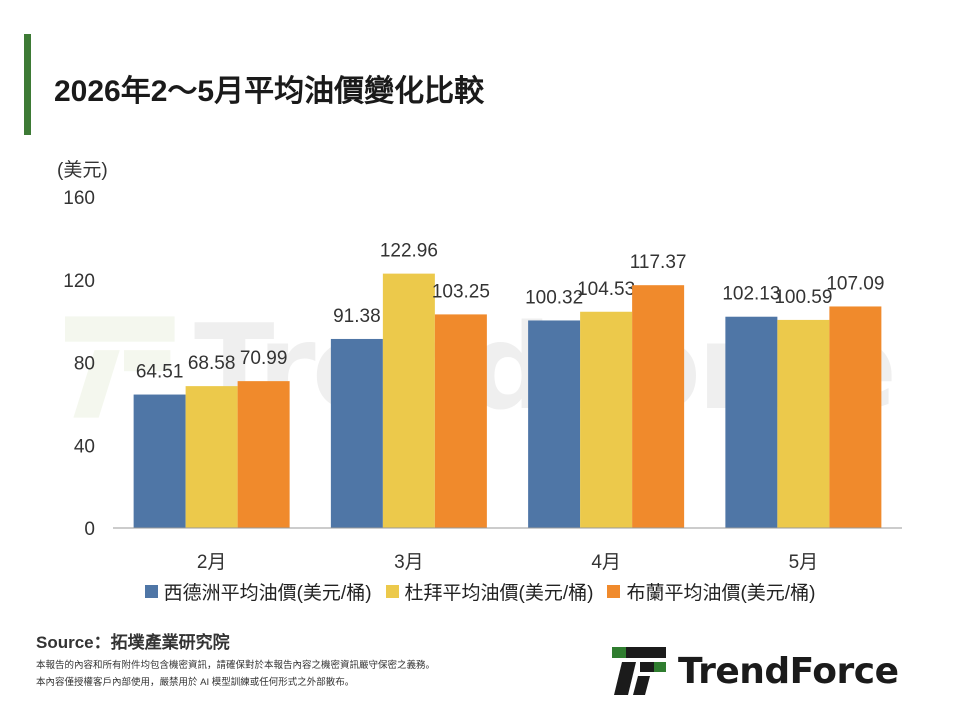 The height and width of the screenshot is (720, 960). Describe the element at coordinates (212, 363) in the screenshot. I see `data-label: 68.58` at that location.